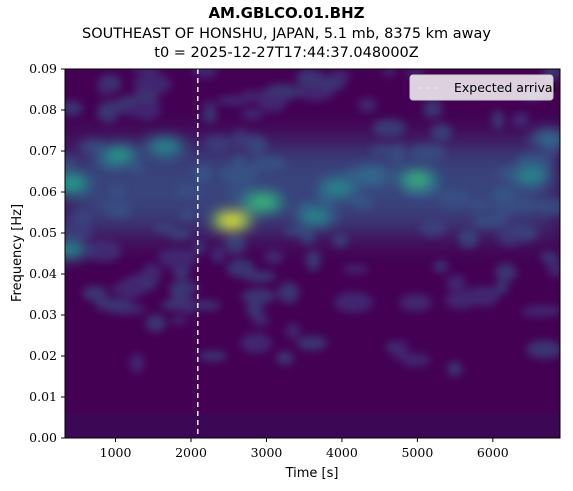 This screenshot has width=573, height=491. What do you see at coordinates (191, 452) in the screenshot?
I see `x-tick-label: 2000` at bounding box center [191, 452].